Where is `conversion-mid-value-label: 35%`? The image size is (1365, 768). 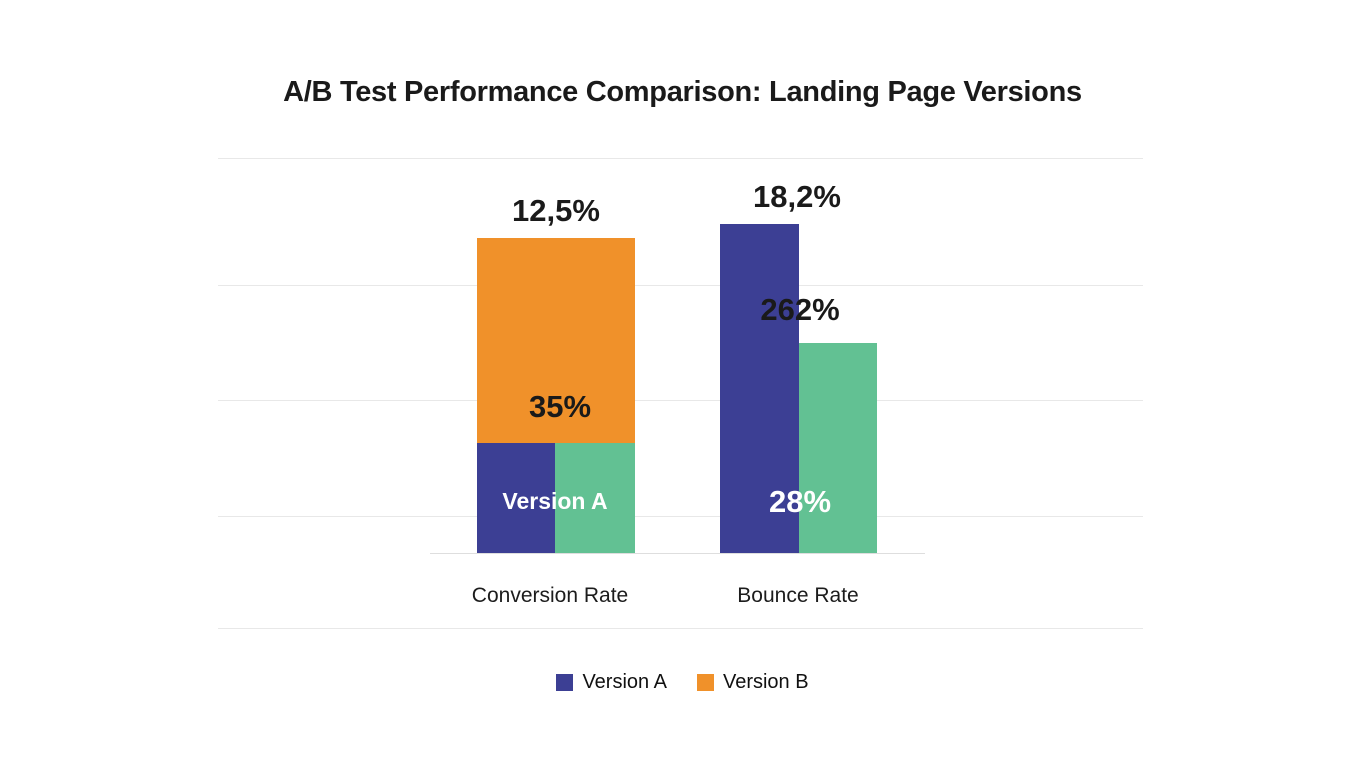
conversion-mid-value-label: 35% is located at coordinates (560, 406).